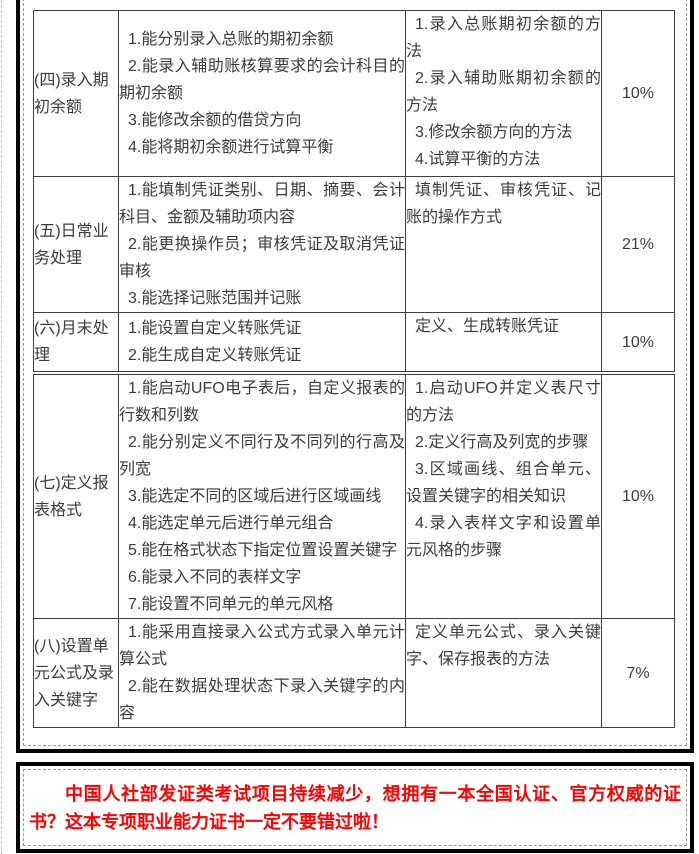  What do you see at coordinates (71, 496) in the screenshot?
I see `category-label: (七)定义报表格式` at bounding box center [71, 496].